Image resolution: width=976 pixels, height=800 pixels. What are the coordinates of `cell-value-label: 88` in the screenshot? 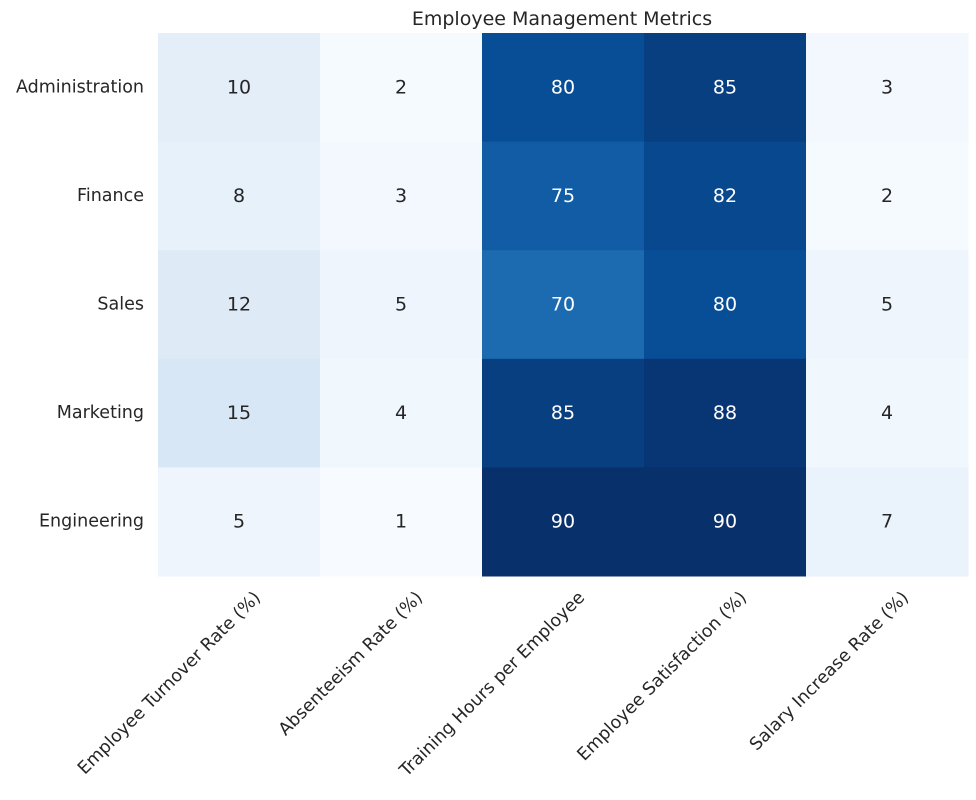 It's located at (725, 413).